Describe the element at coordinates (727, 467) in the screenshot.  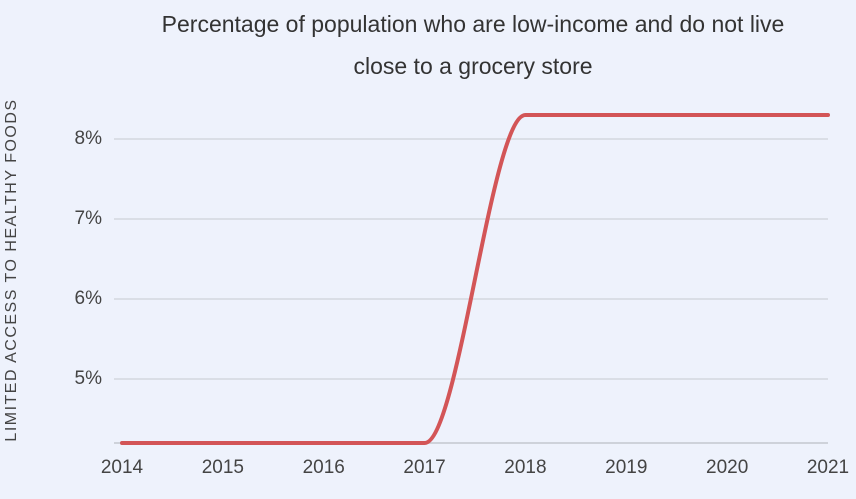
I see `x-tick-label: 2020` at that location.